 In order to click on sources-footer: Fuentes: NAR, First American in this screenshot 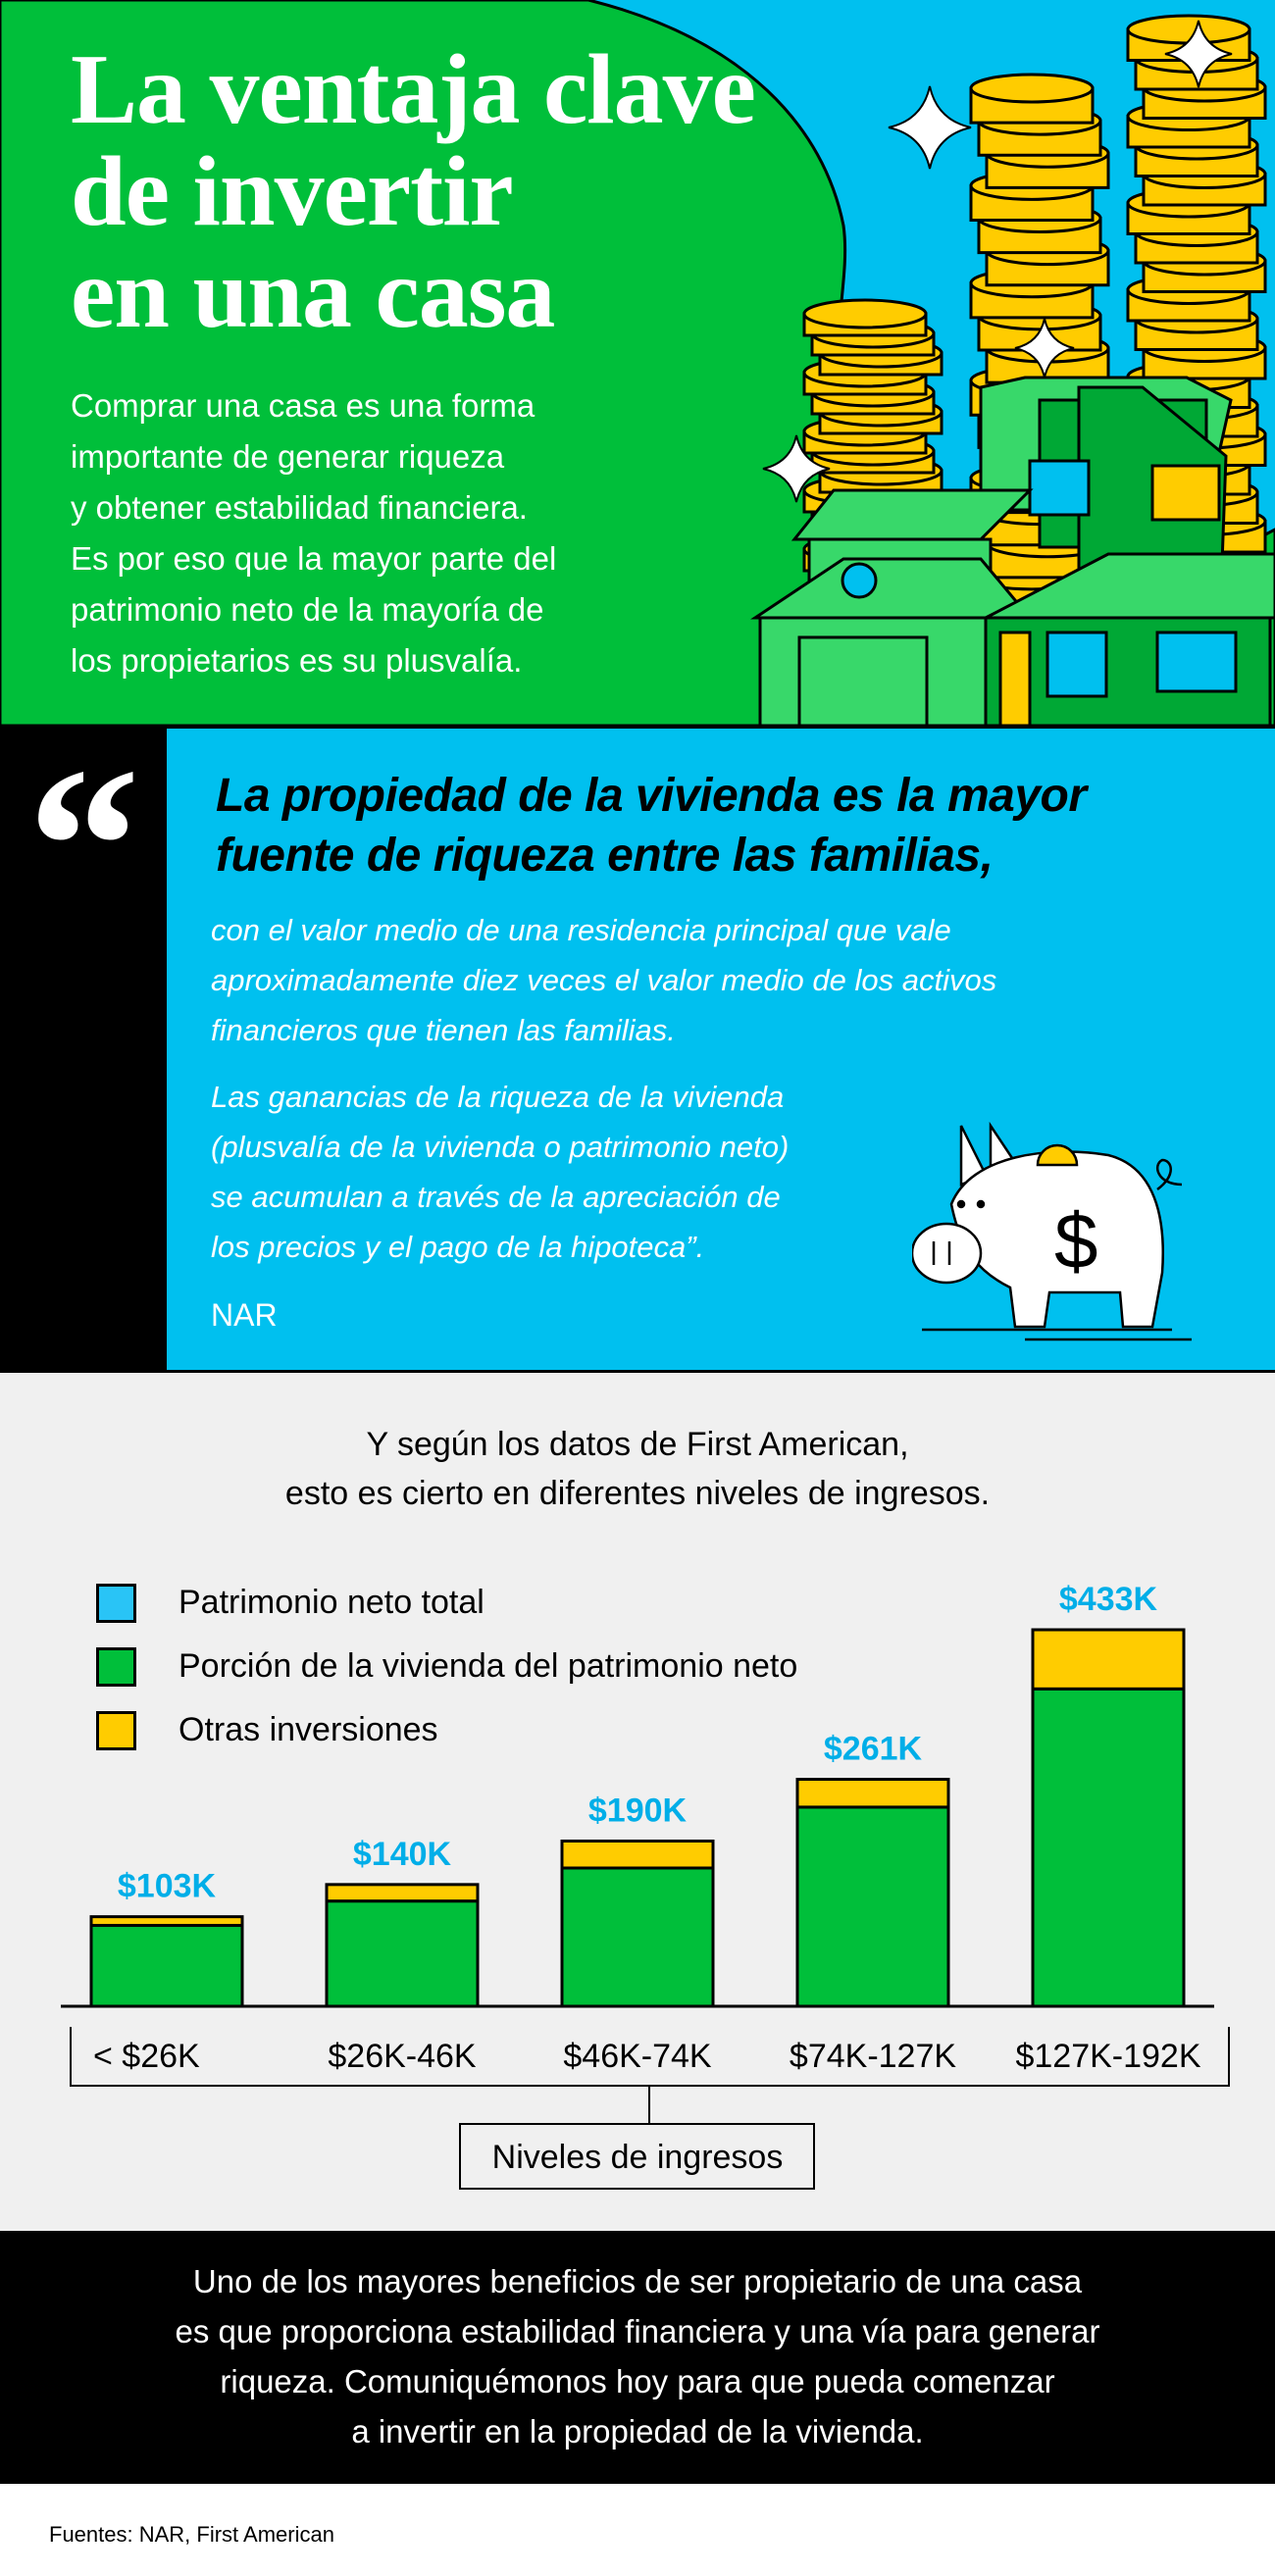, I will do `click(191, 2535)`.